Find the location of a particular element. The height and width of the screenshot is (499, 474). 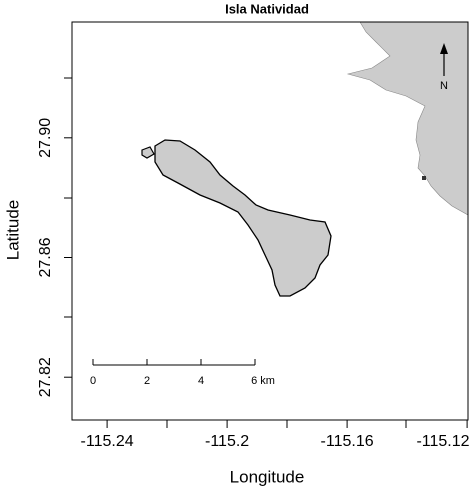

inset-point is located at coordinates (424, 178).